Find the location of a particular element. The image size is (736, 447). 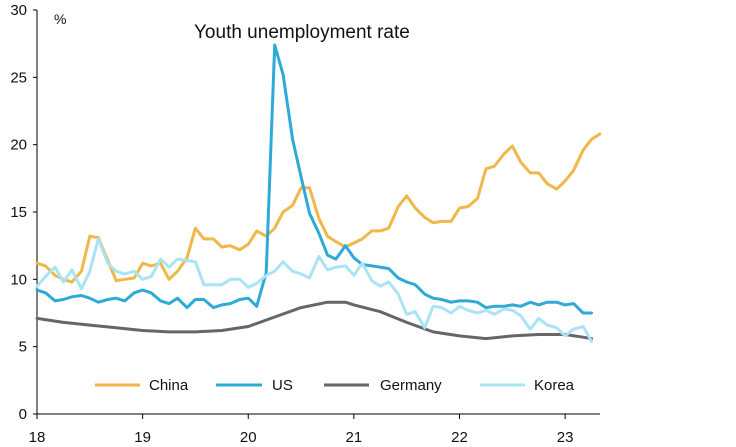

y-tick-label: 30 is located at coordinates (18, 10).